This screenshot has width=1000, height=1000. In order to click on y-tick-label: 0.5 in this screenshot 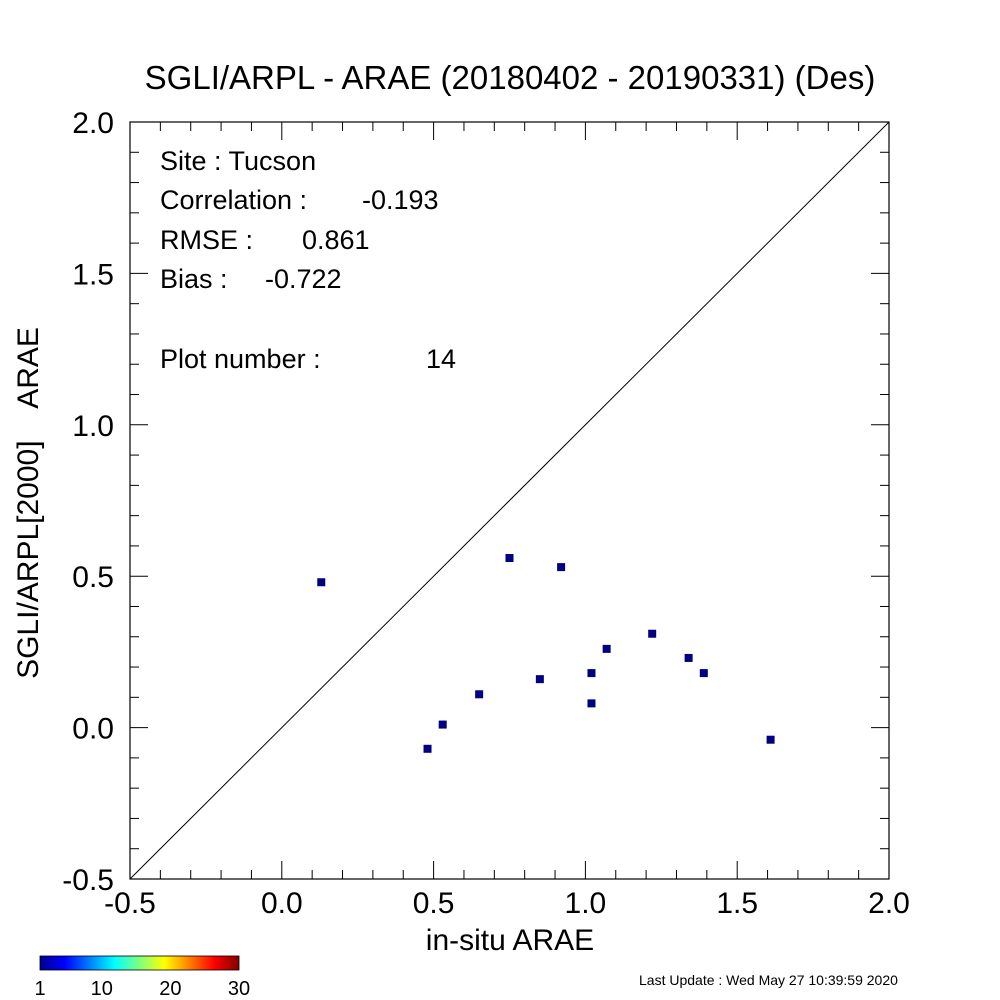, I will do `click(93, 577)`.